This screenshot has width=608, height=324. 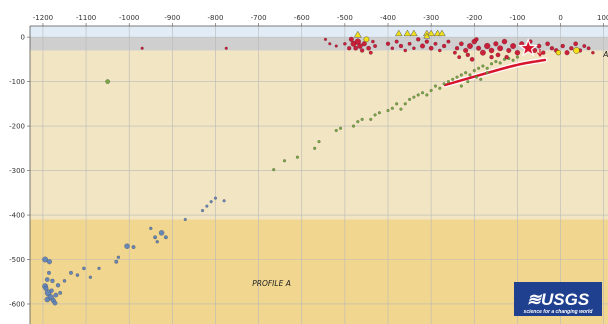 What do you see at coordinates (129, 18) in the screenshot?
I see `x-tick-label: -1000` at bounding box center [129, 18].